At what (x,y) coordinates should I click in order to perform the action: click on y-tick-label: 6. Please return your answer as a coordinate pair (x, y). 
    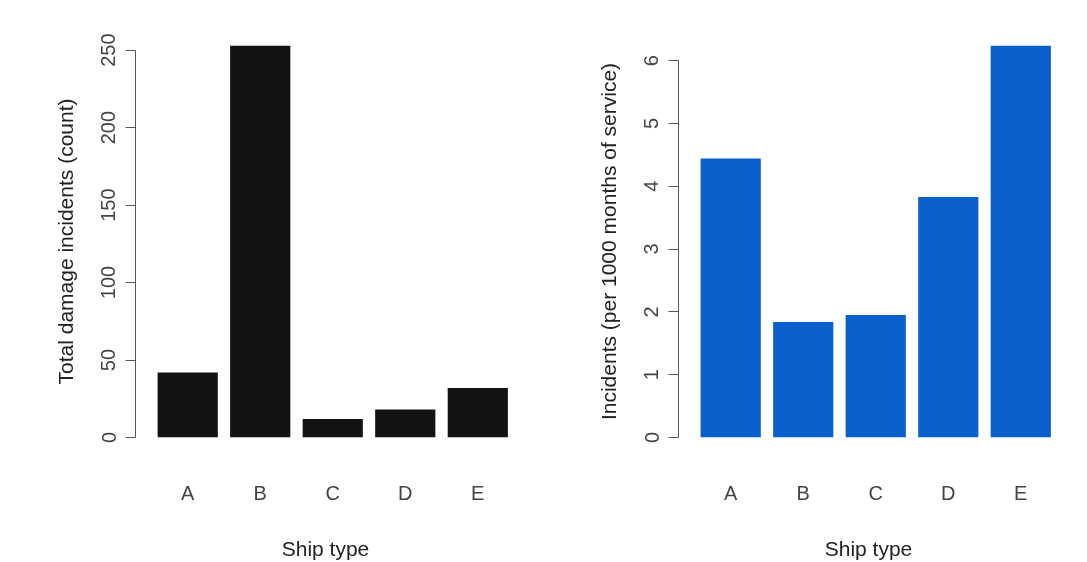
    Looking at the image, I should click on (651, 61).